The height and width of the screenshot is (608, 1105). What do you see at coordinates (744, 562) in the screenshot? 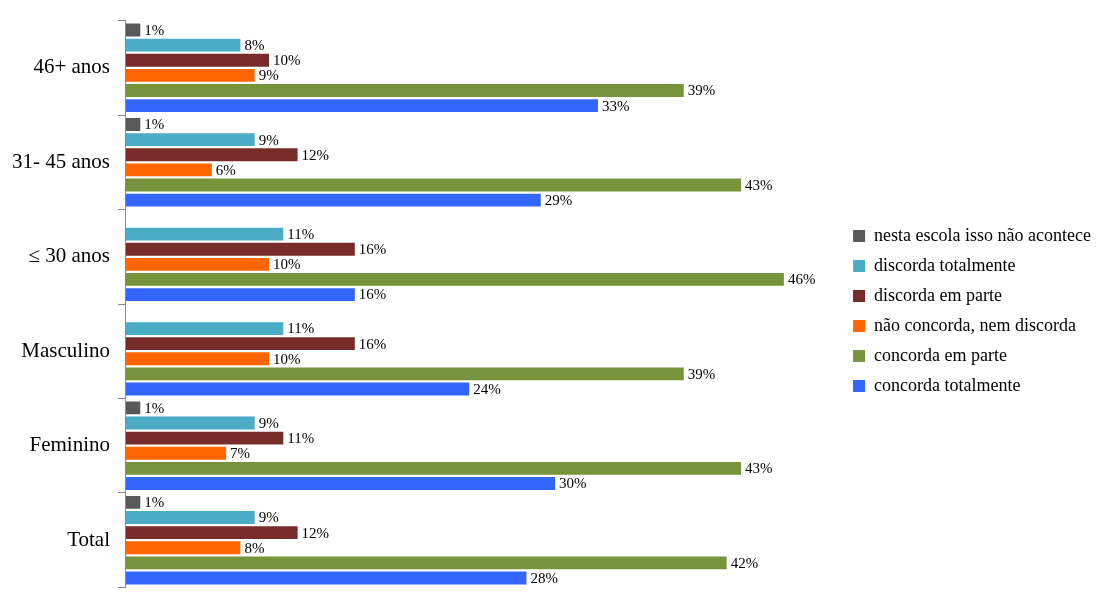
I see `data-label: 42%` at bounding box center [744, 562].